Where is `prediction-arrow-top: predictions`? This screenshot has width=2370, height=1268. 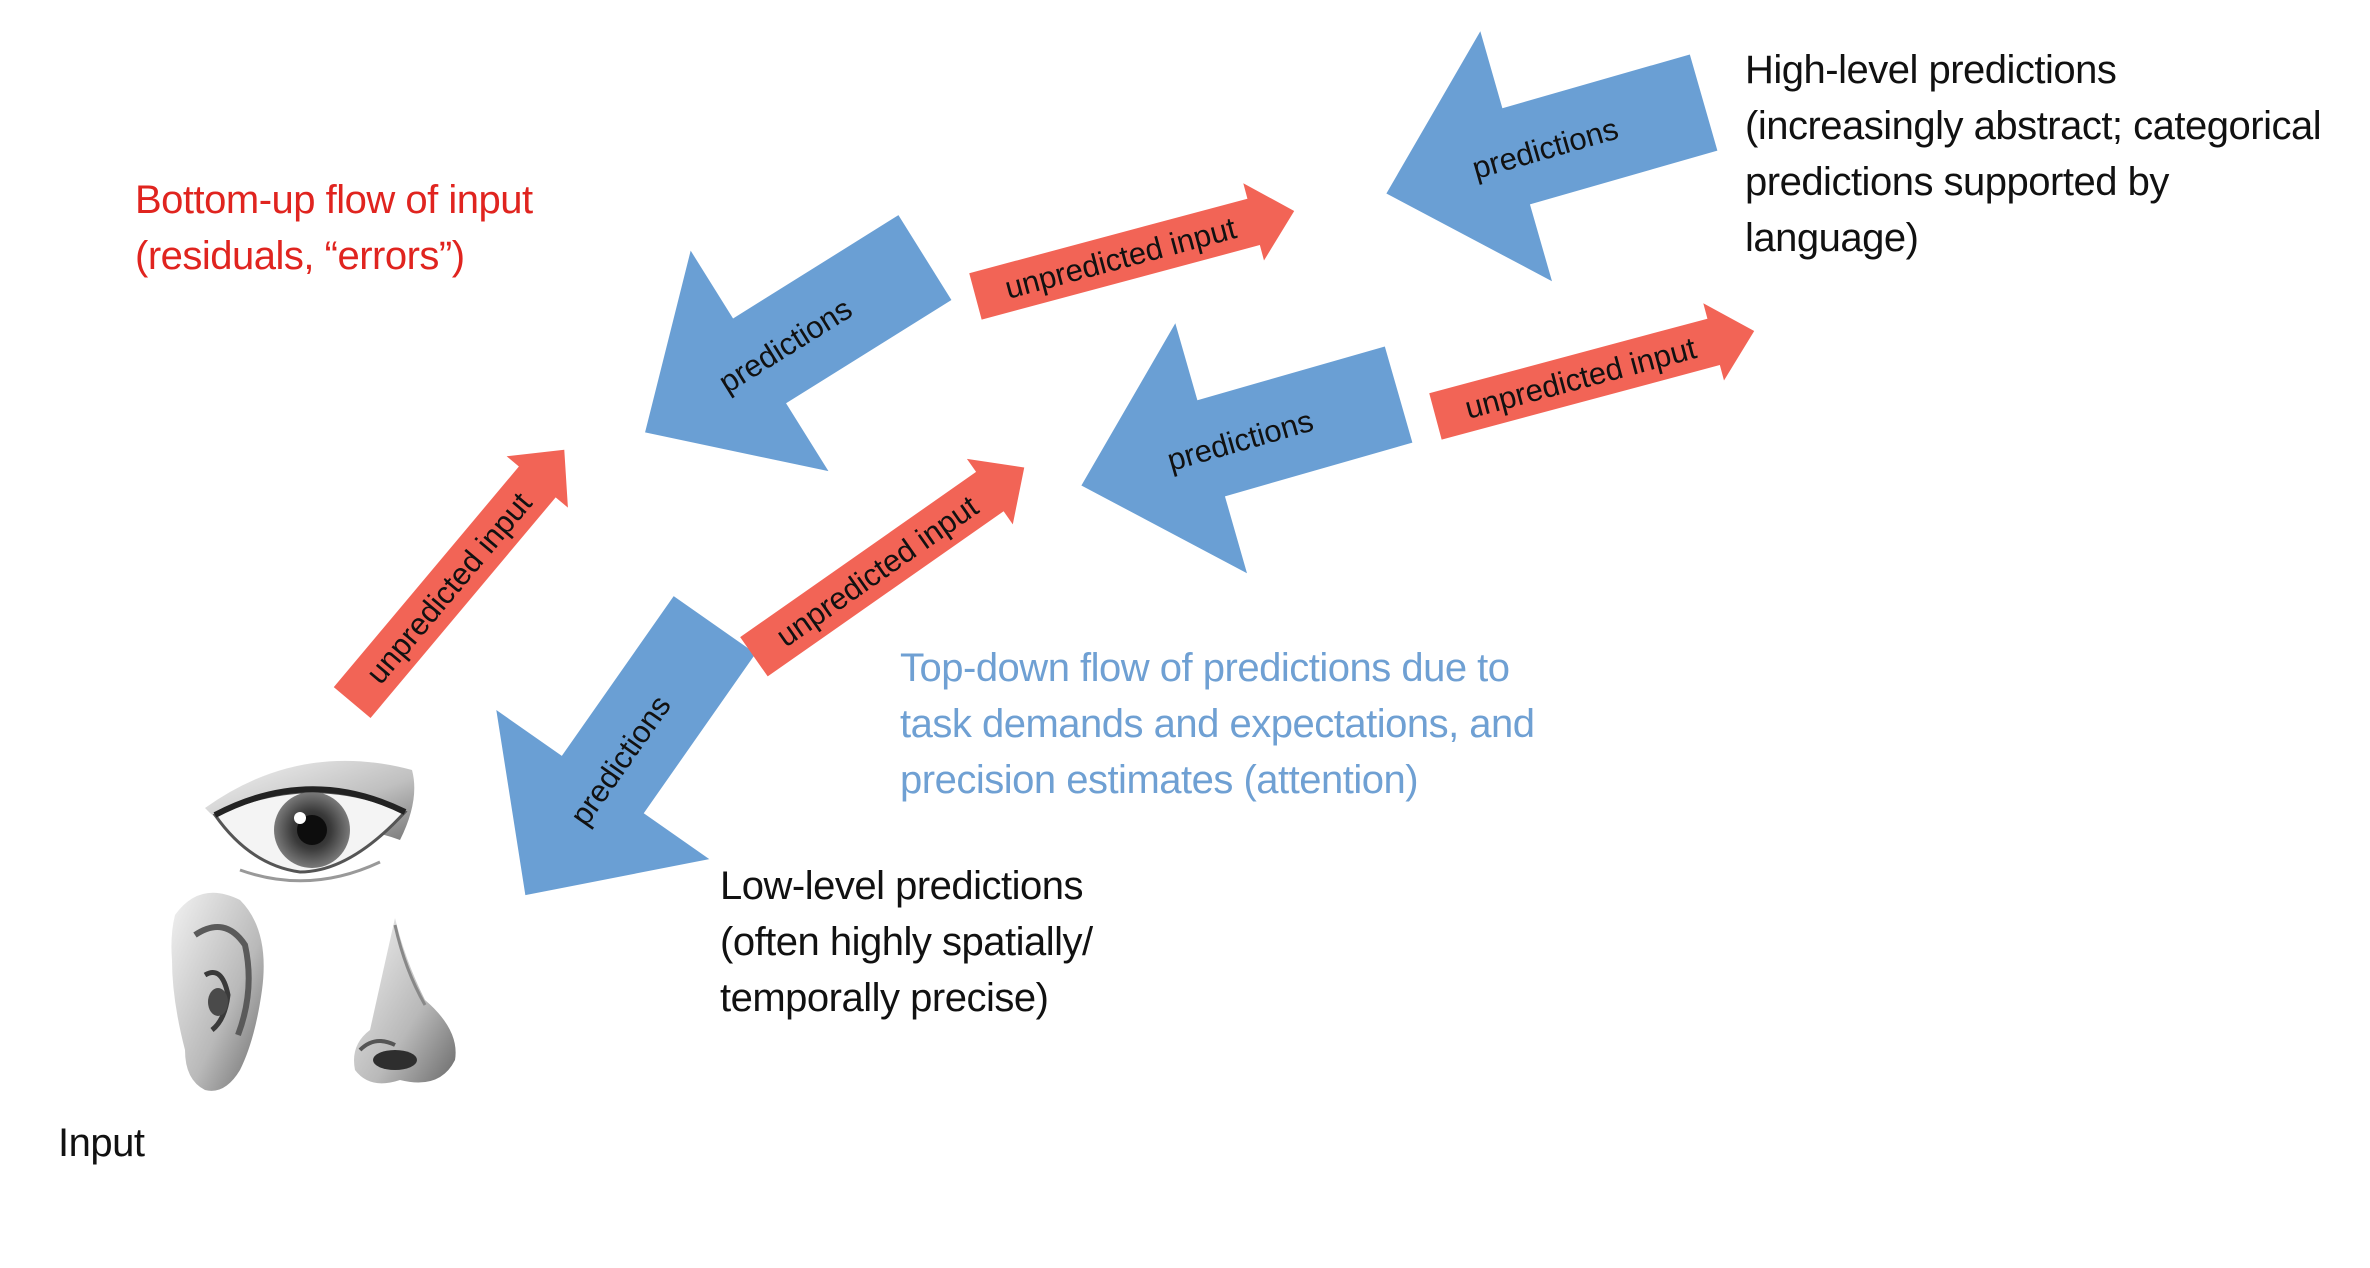 prediction-arrow-top: predictions is located at coordinates (1552, 156).